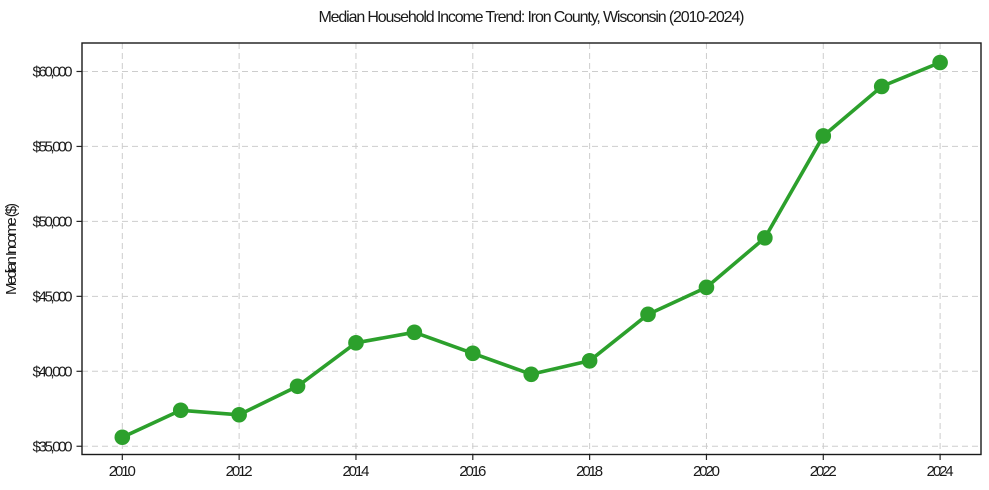  Describe the element at coordinates (239, 414) in the screenshot. I see `data-point-2012` at that location.